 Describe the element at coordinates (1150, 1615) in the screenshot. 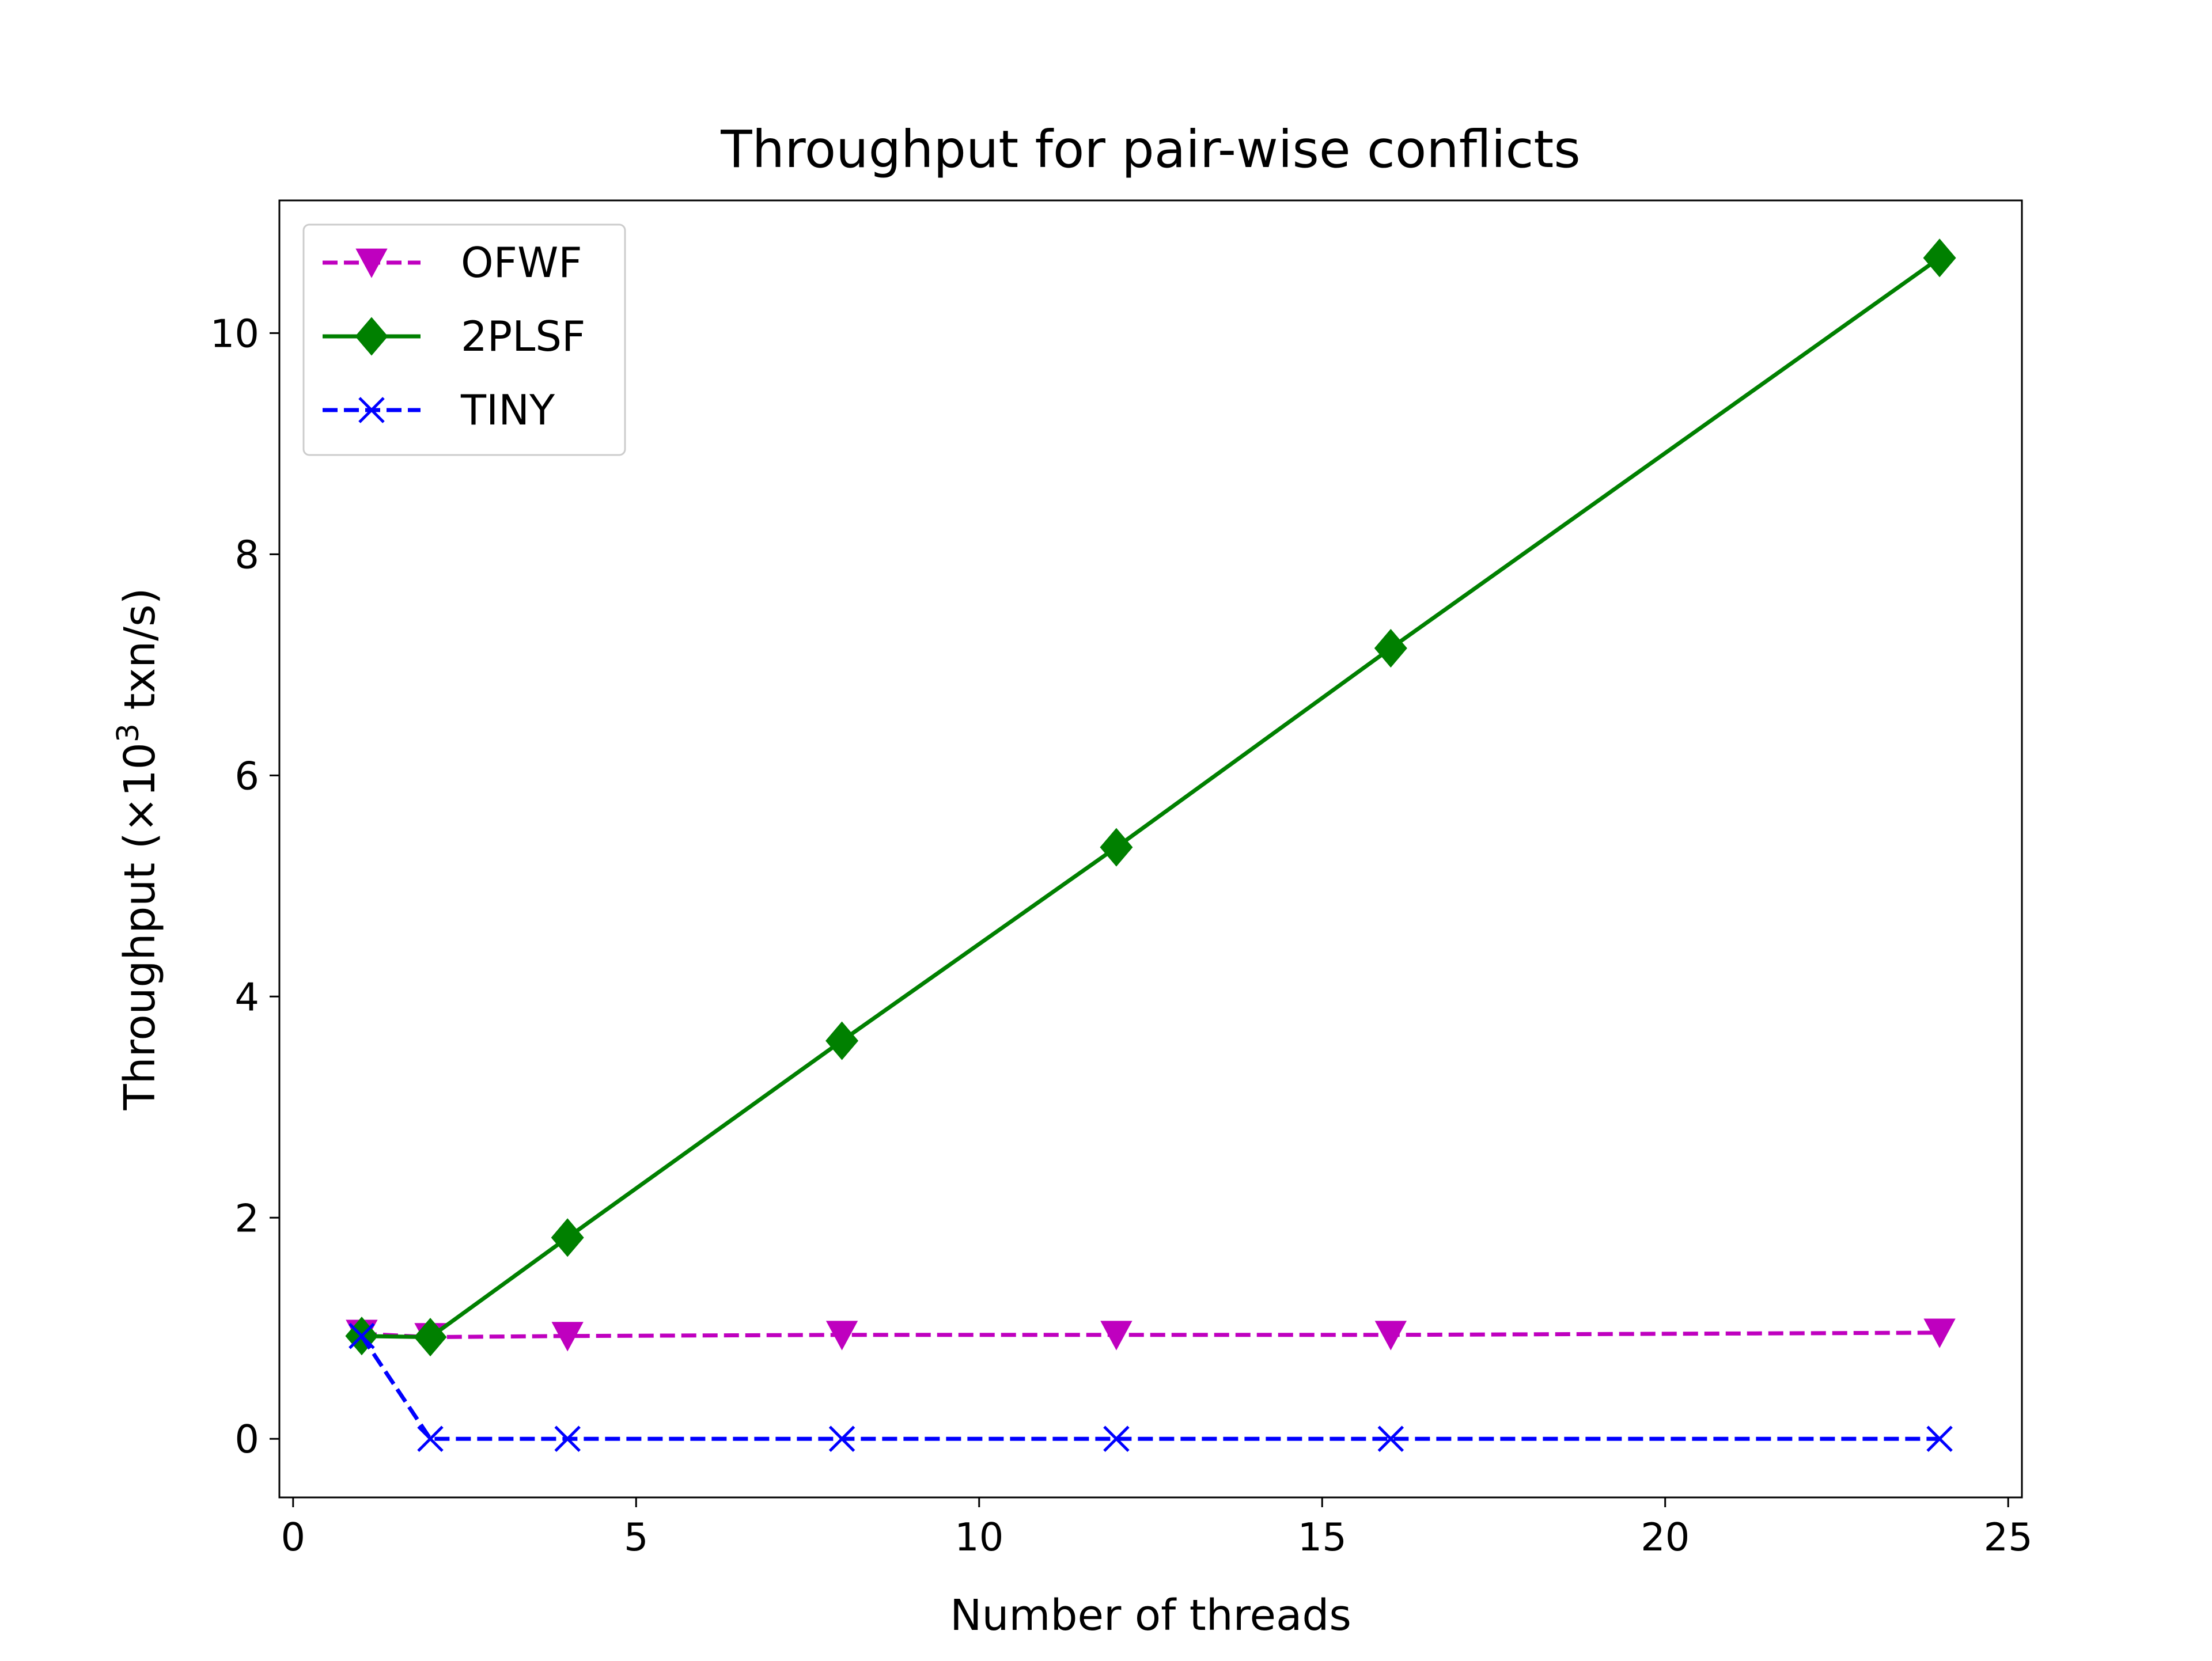

I see `x-axis-label: Number of threads` at that location.